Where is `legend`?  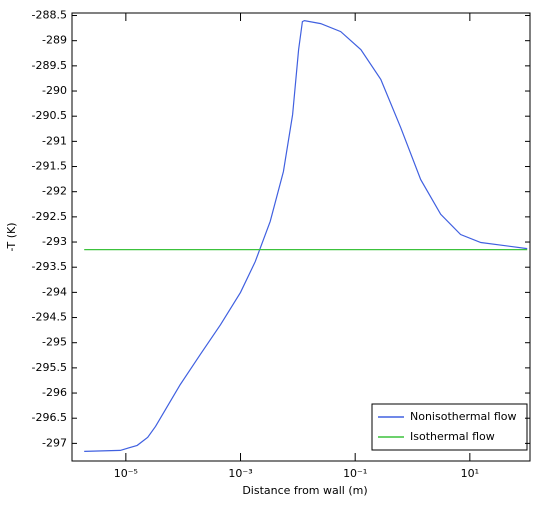 legend is located at coordinates (449, 427).